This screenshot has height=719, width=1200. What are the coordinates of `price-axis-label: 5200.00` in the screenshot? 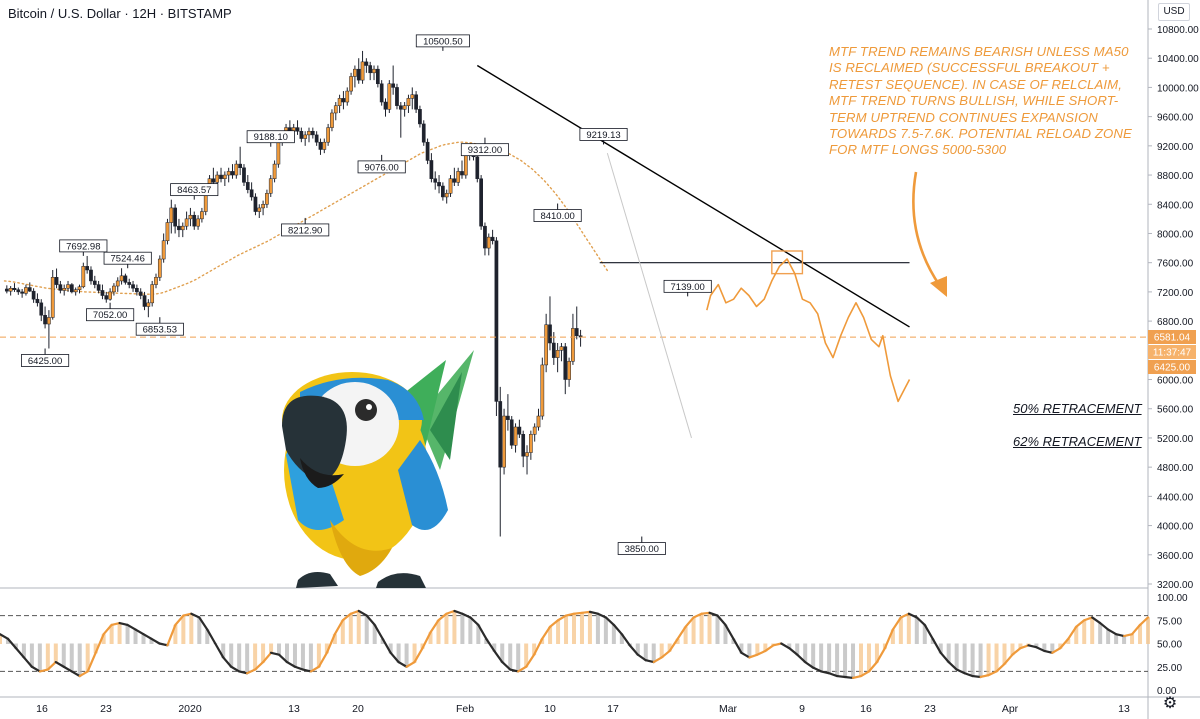 It's located at (1175, 439).